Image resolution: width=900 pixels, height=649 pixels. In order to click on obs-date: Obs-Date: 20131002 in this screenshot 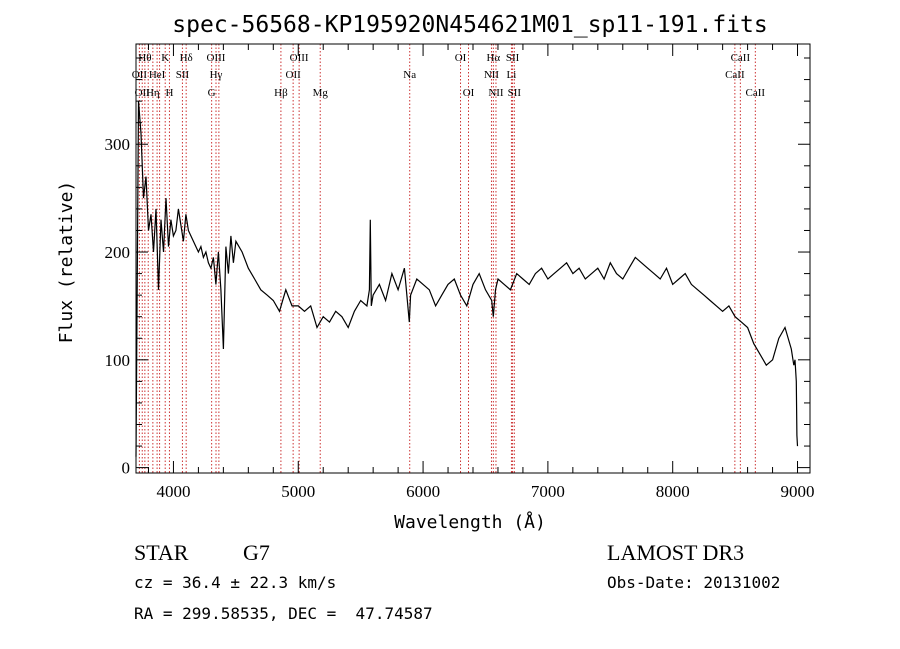, I will do `click(694, 582)`.